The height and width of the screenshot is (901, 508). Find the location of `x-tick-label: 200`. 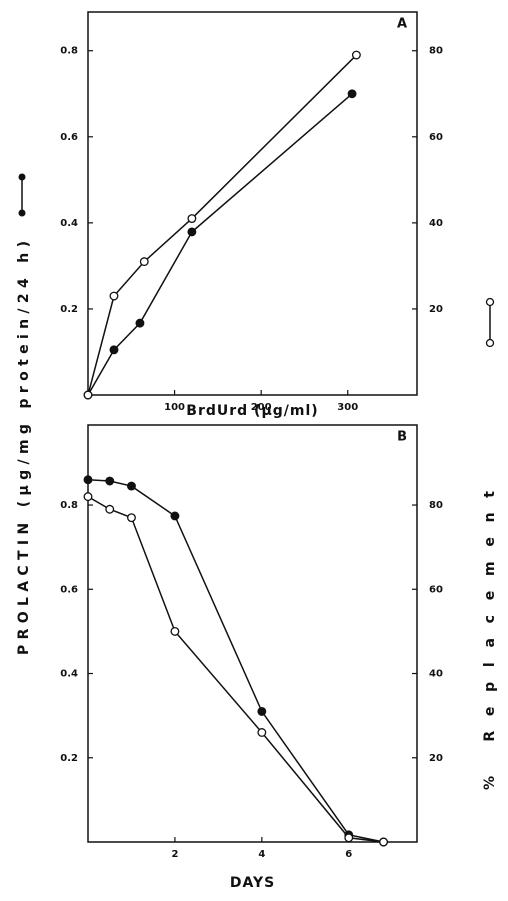

x-tick-label: 200 is located at coordinates (261, 407).